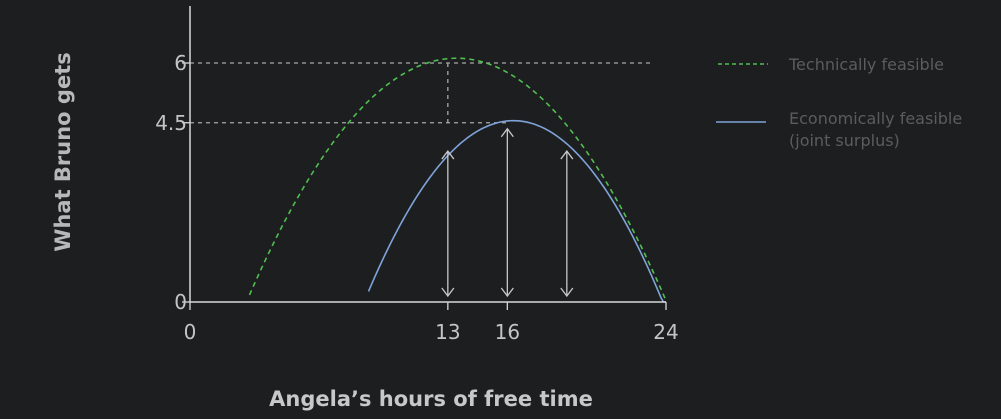 Image resolution: width=1001 pixels, height=419 pixels. What do you see at coordinates (190, 332) in the screenshot?
I see `x-tick-label: 0` at bounding box center [190, 332].